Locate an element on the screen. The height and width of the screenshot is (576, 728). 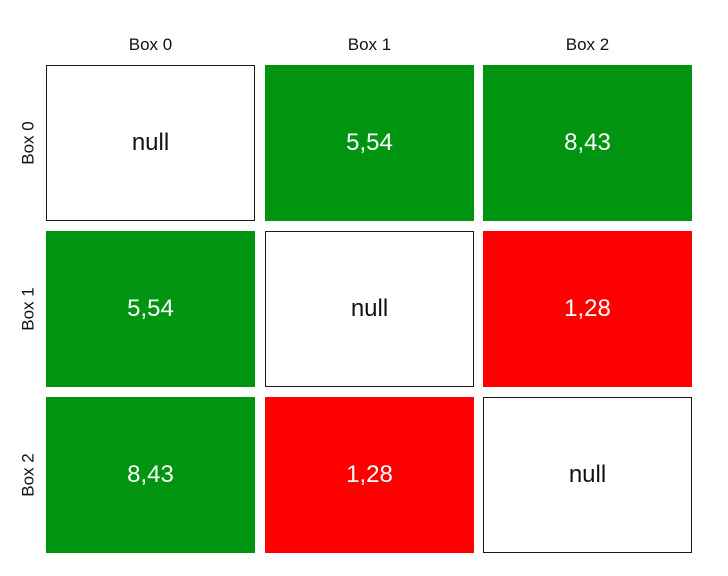
row-header-box-1: Box 1 is located at coordinates (29, 309).